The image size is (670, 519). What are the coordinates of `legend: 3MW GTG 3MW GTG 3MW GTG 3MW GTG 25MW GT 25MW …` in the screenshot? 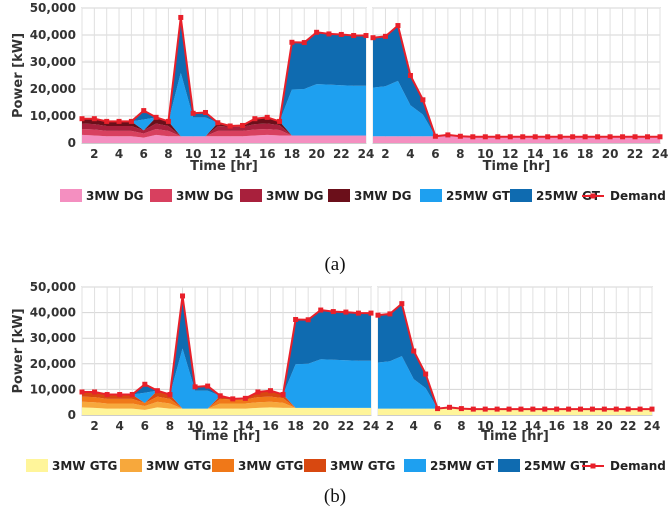 It's located at (346, 466).